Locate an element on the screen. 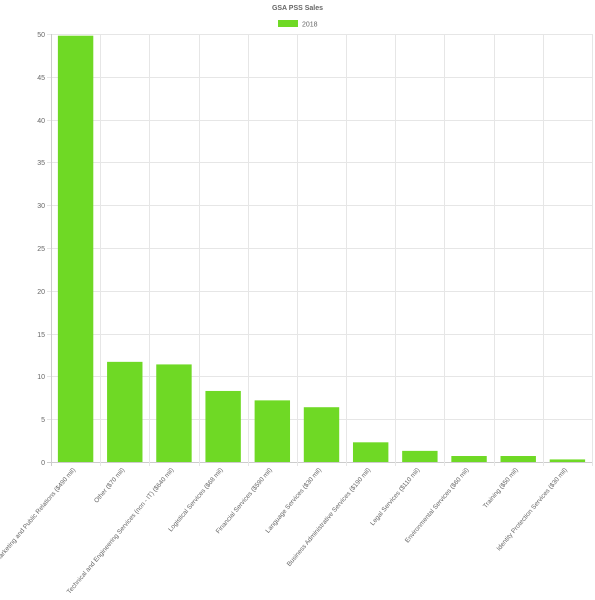  y-tick-label: 35 is located at coordinates (41, 163).